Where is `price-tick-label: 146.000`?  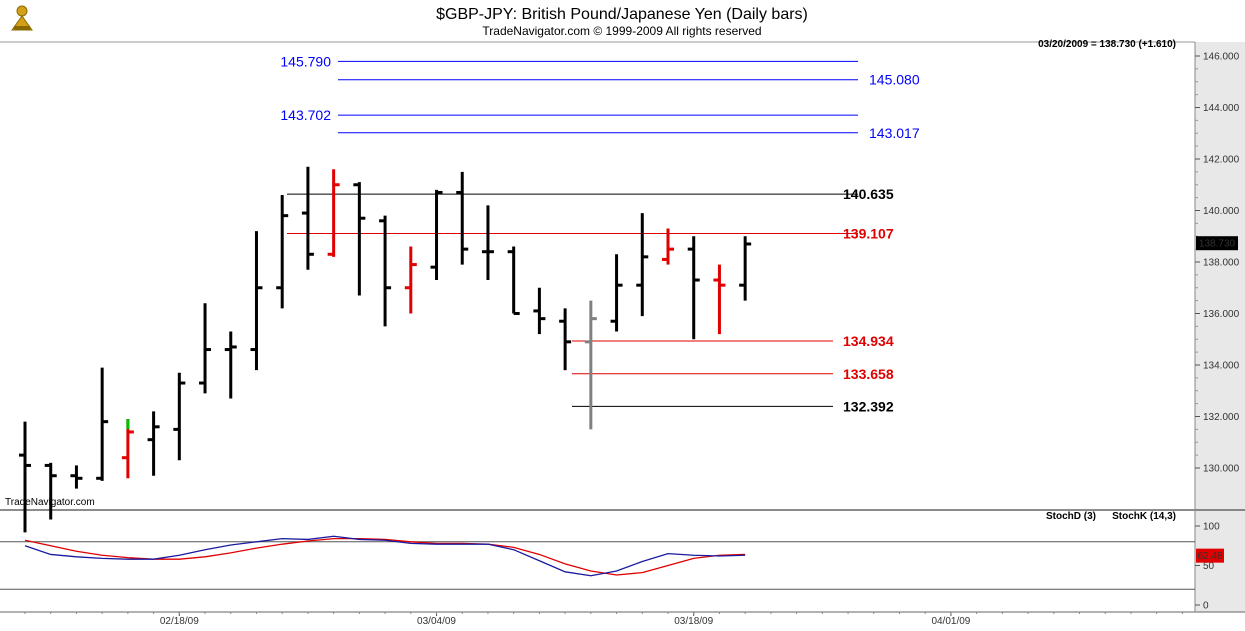
price-tick-label: 146.000 is located at coordinates (1221, 57).